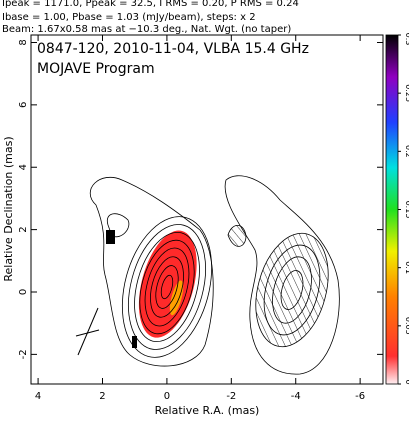 This screenshot has height=424, width=409. Describe the element at coordinates (406, 210) in the screenshot. I see `colorbar-tick-label: 0.15` at that location.